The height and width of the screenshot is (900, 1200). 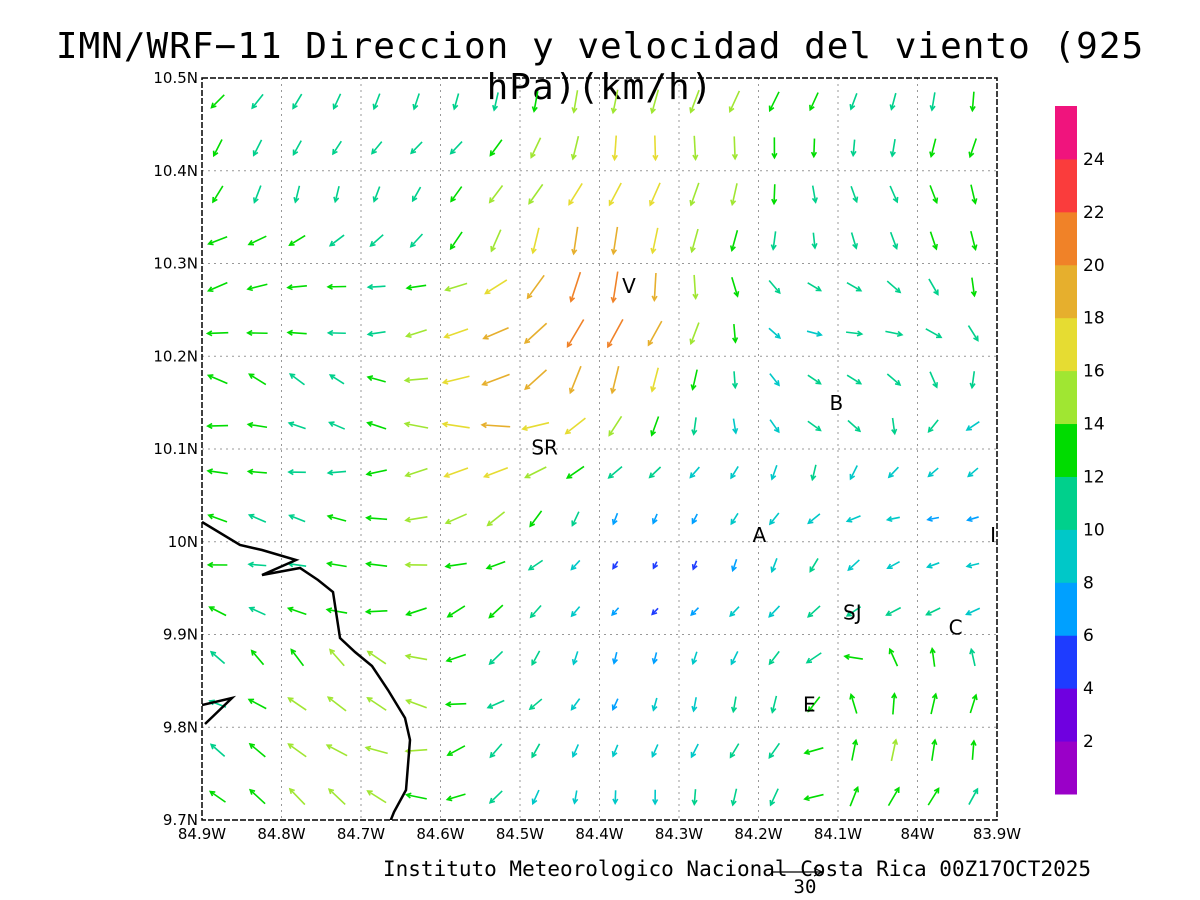 What do you see at coordinates (281, 834) in the screenshot?
I see `lon-tick-label: 84.8W` at bounding box center [281, 834].